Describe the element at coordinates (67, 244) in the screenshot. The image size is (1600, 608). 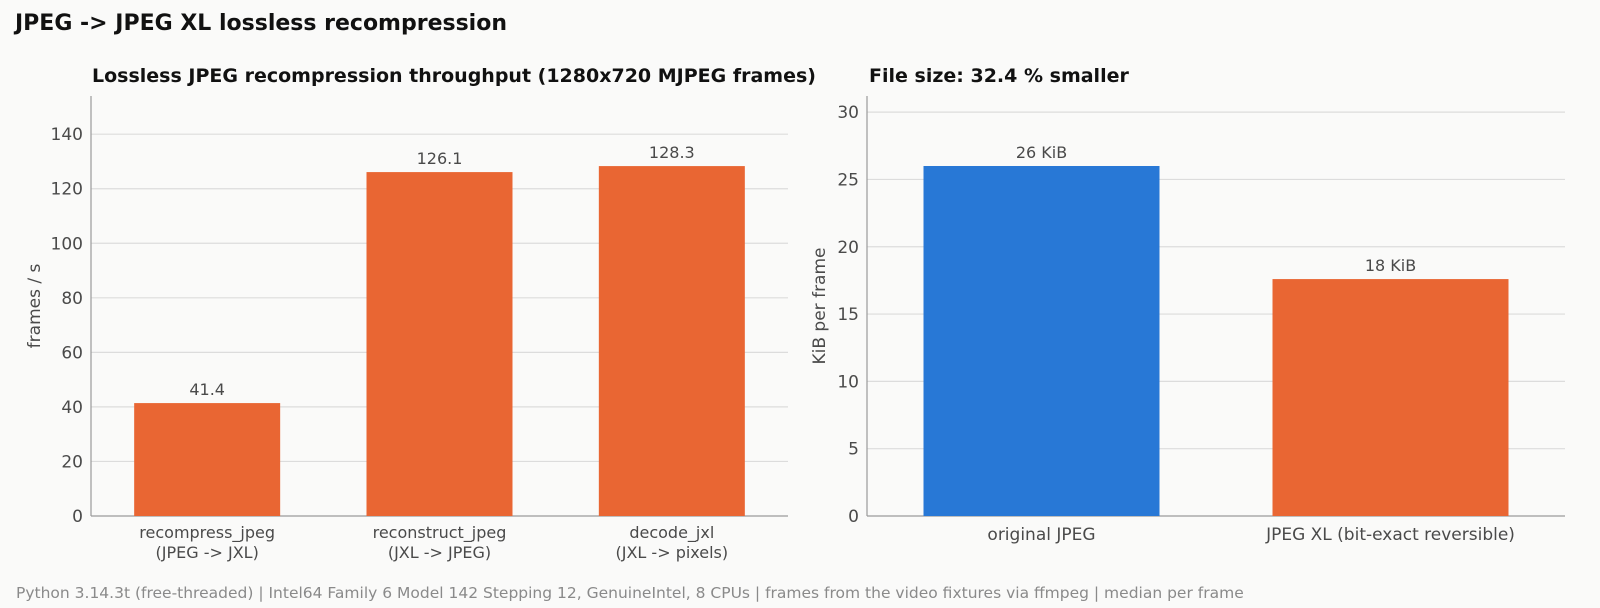
I see `throughput-ytick-label: 100` at that location.